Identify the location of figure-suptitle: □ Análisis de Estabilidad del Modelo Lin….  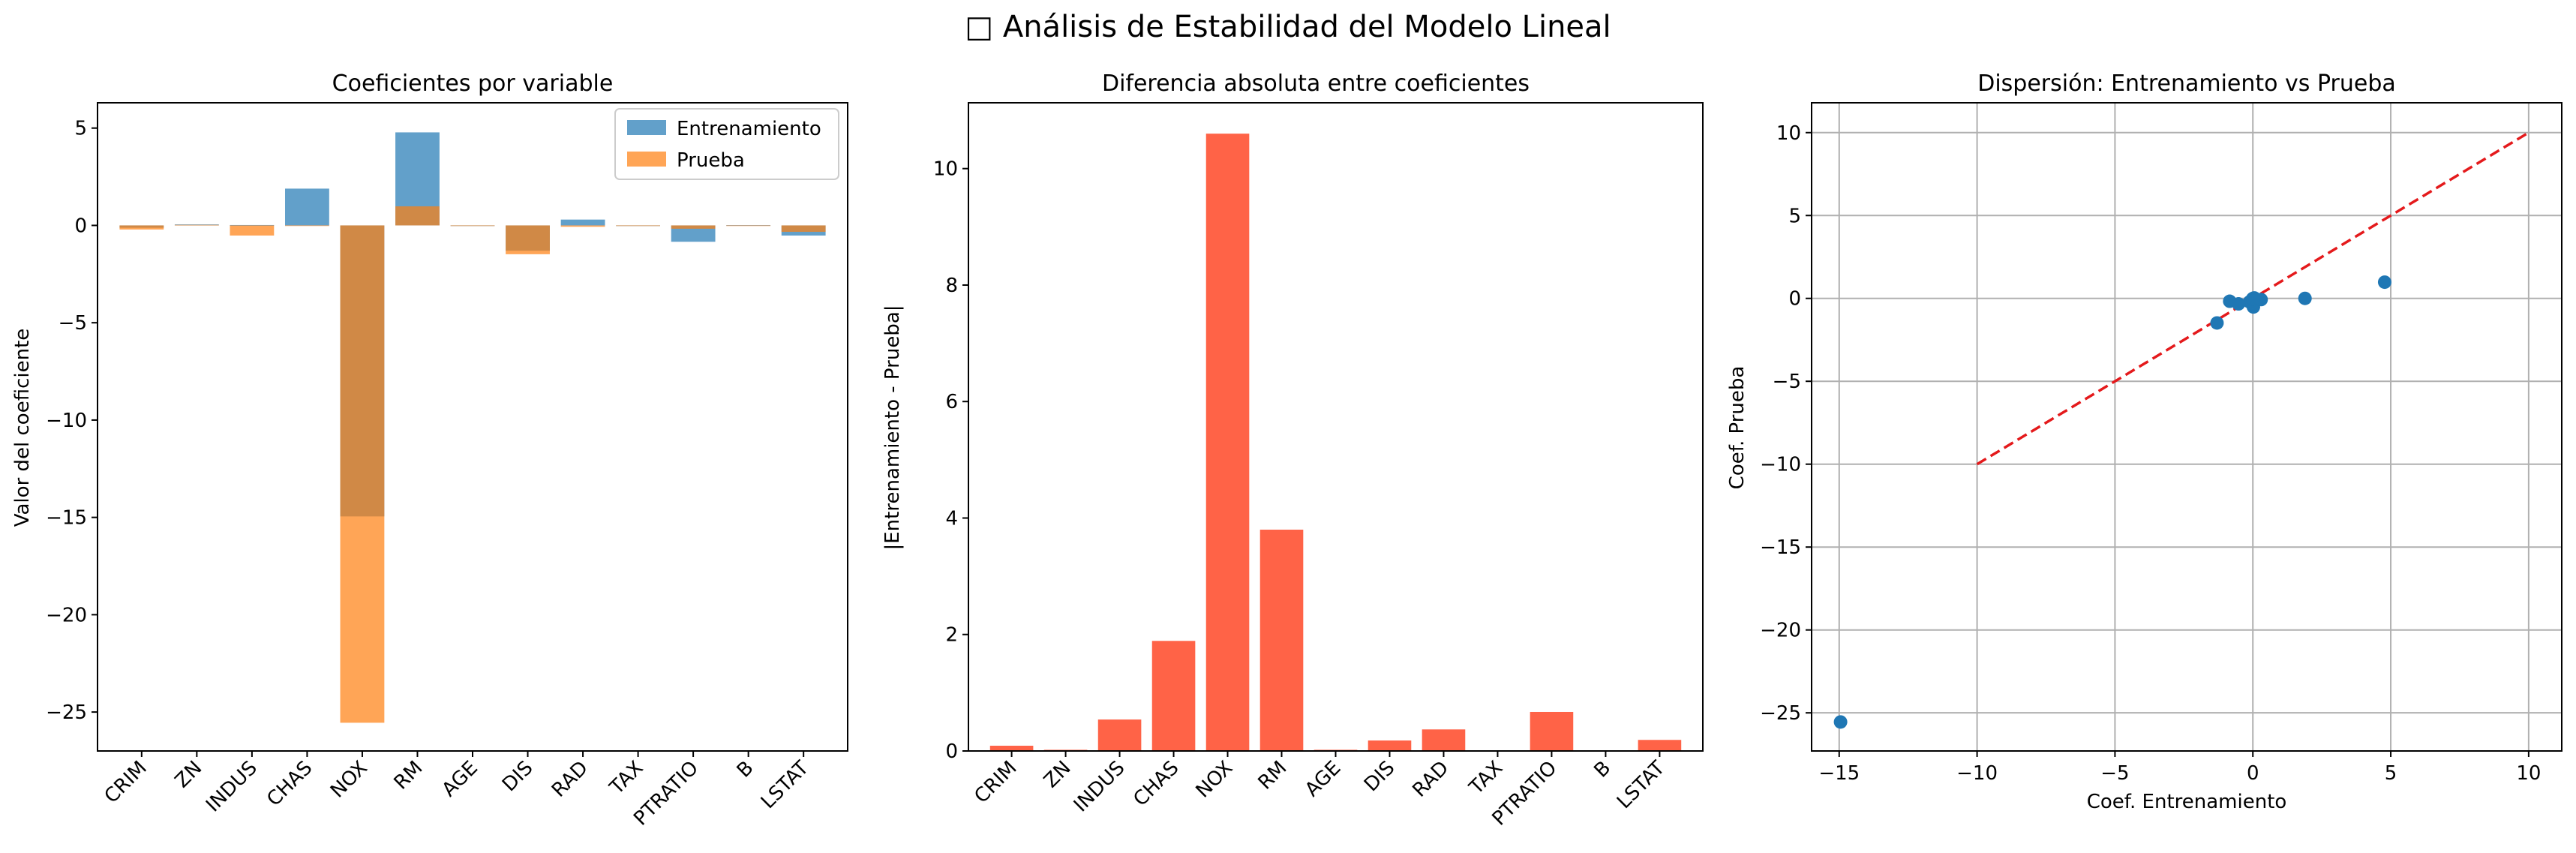
(1288, 27).